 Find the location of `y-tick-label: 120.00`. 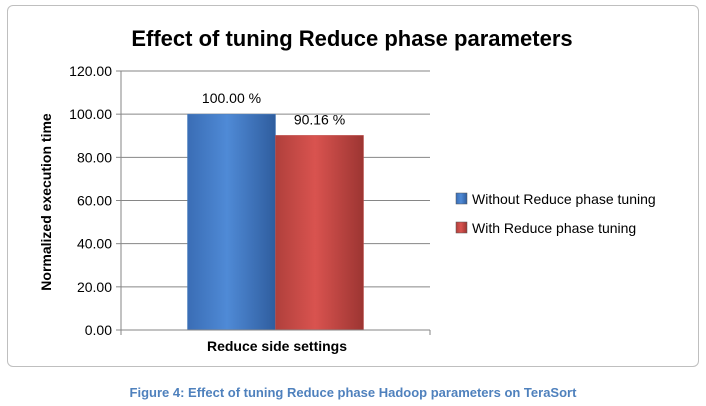

y-tick-label: 120.00 is located at coordinates (90, 71).